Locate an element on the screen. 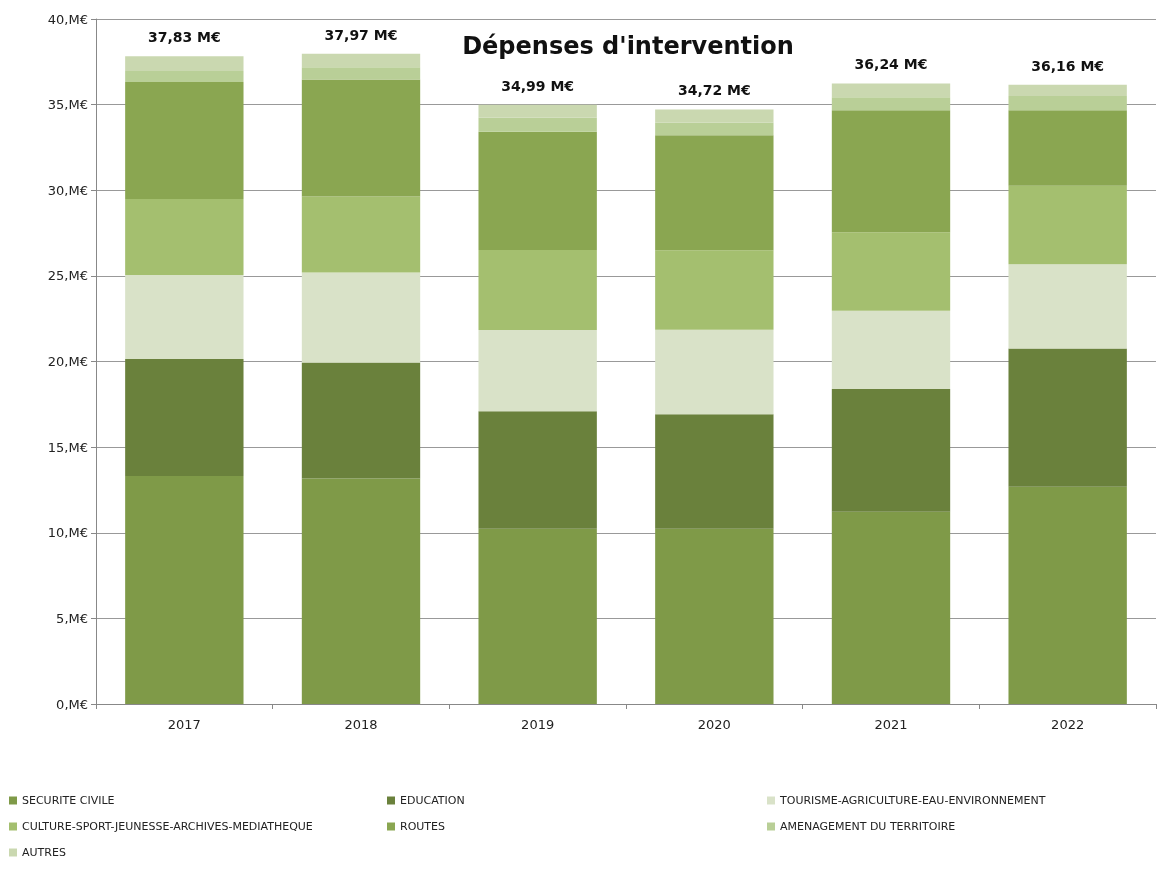 The image size is (1158, 878). total-label: 37,97 M€ is located at coordinates (361, 34).